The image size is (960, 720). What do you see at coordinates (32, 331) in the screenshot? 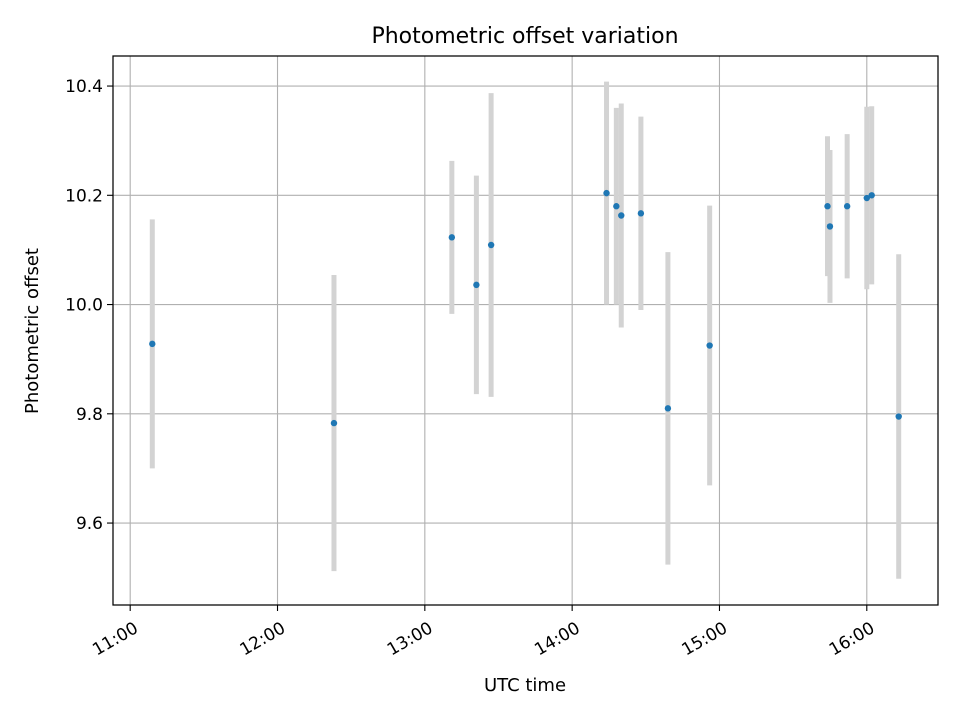
I see `y-axis-label: Photometric offset` at bounding box center [32, 331].